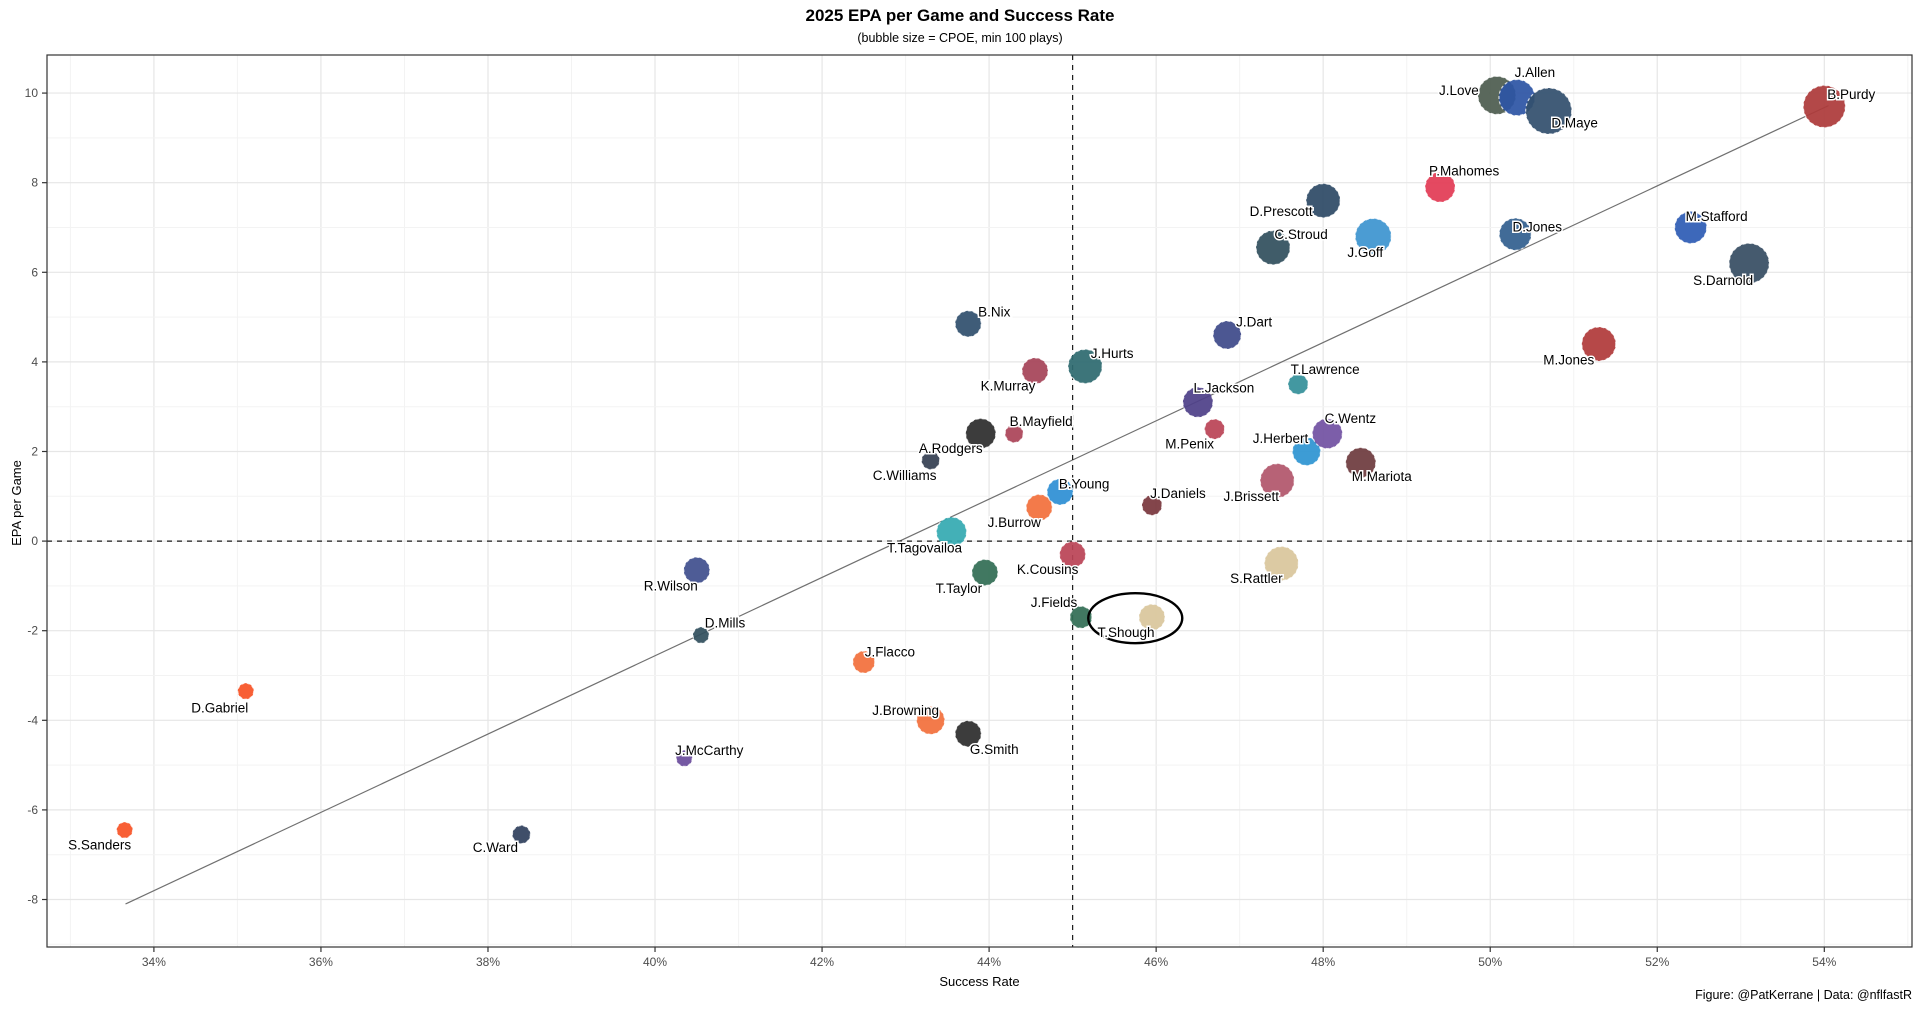 The image size is (1920, 1009). Describe the element at coordinates (960, 38) in the screenshot. I see `chart-subtitle: (bubble size = CPOE, min 100 plays)` at that location.